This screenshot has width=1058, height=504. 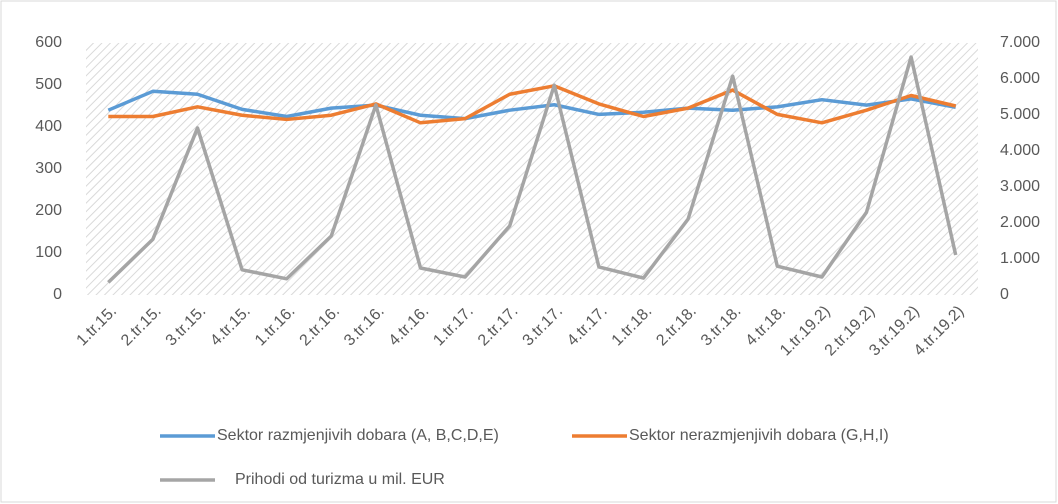 What do you see at coordinates (358, 435) in the screenshot?
I see `legend-label: Sektor razmjenjivih dobara (A, B,C,D,E)` at bounding box center [358, 435].